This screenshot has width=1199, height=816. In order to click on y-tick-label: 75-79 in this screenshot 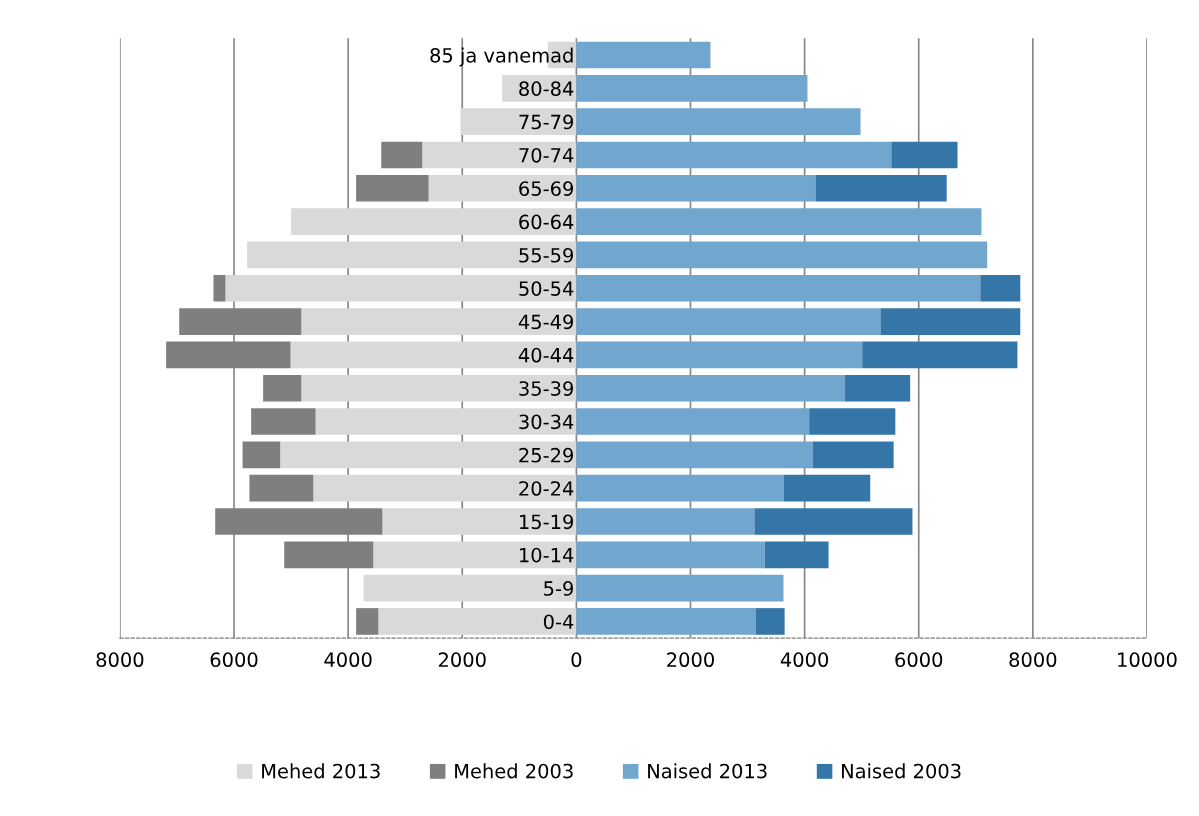, I will do `click(546, 122)`.